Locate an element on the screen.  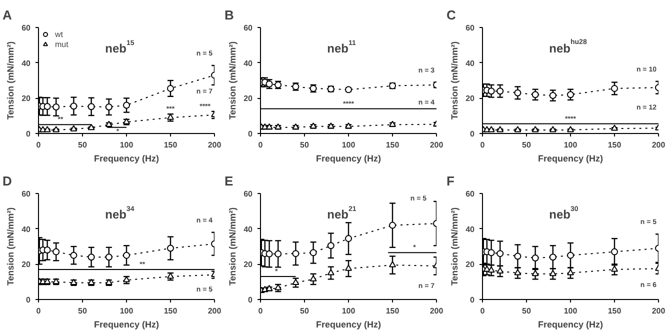
text: C is located at coordinates (451, 15).